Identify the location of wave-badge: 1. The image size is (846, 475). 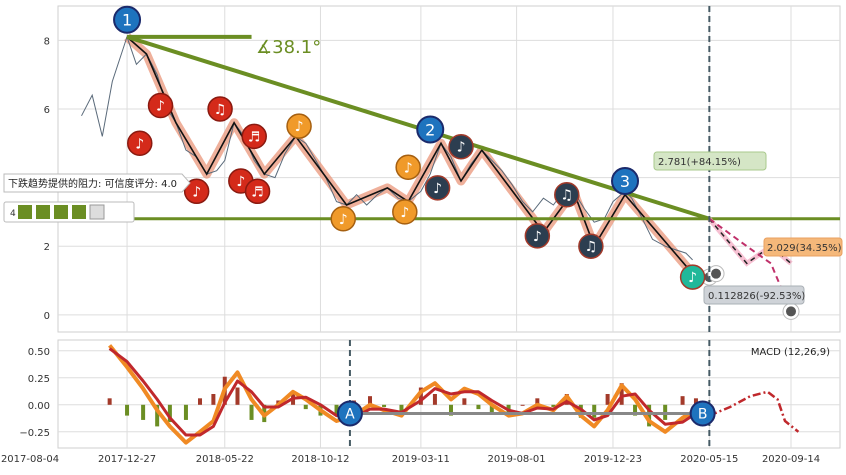
(127, 19).